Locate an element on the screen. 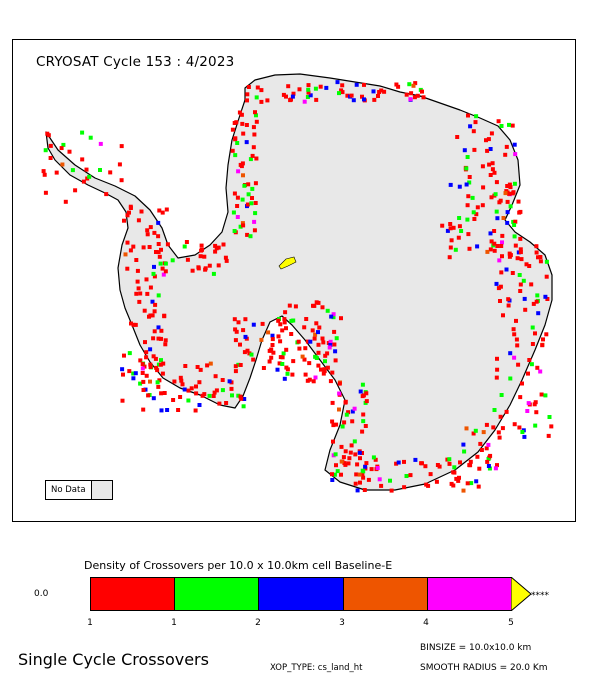 The height and width of the screenshot is (680, 600). colorbar-segment is located at coordinates (469, 594).